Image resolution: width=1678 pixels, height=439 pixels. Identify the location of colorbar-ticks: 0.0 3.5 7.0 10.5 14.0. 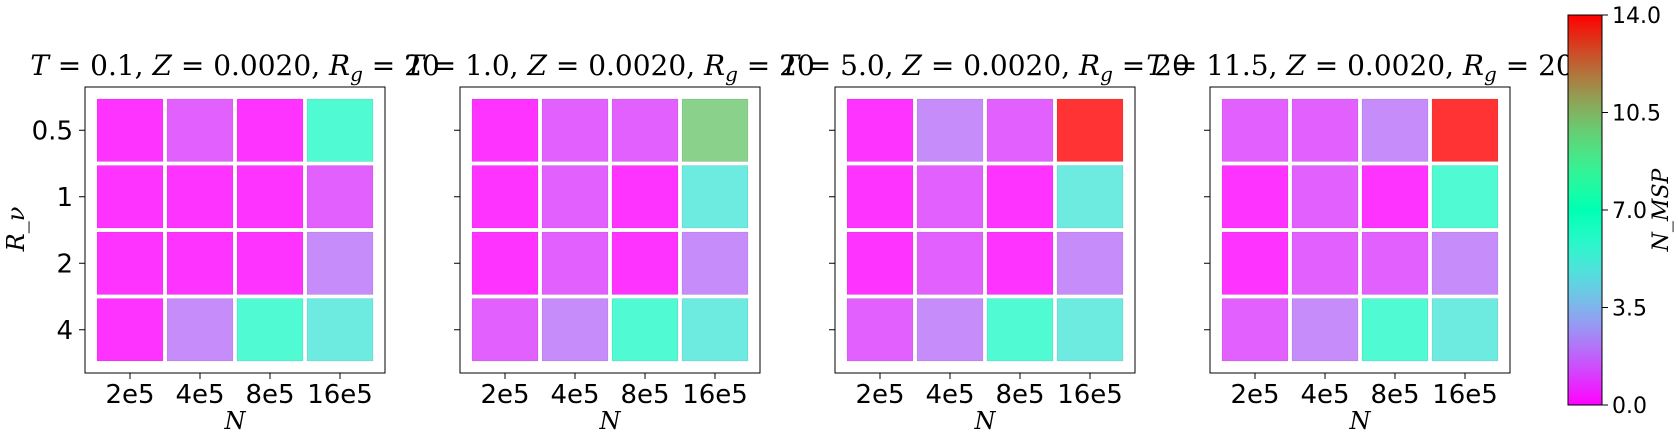
(1631, 211).